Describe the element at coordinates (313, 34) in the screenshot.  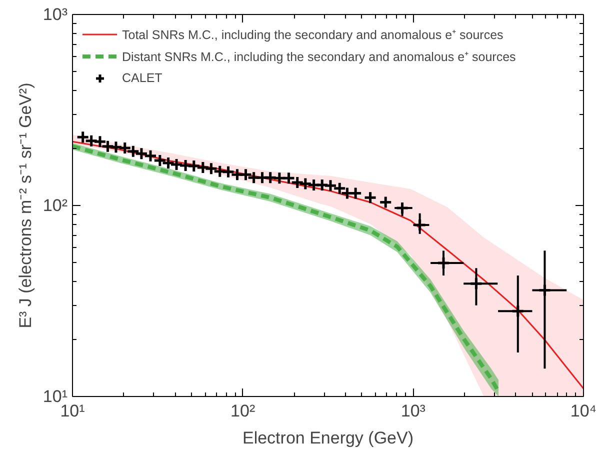
I see `legend-label: Total SNRs M.C., including the secondary and anomalous e⁺ sources` at that location.